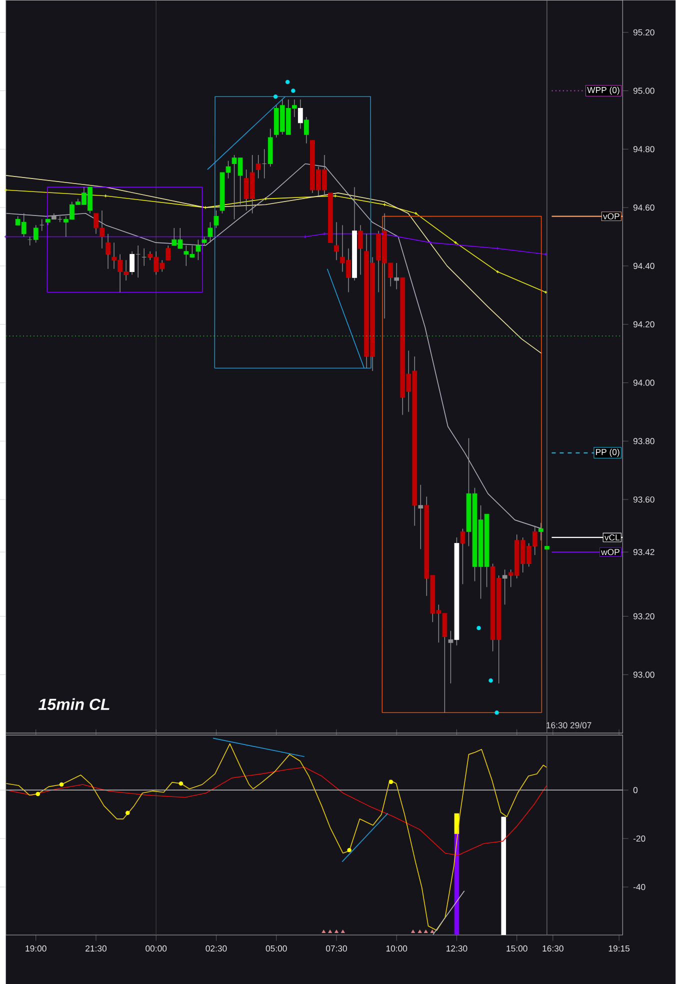  What do you see at coordinates (644, 383) in the screenshot?
I see `y-tick-label: 94.00` at bounding box center [644, 383].